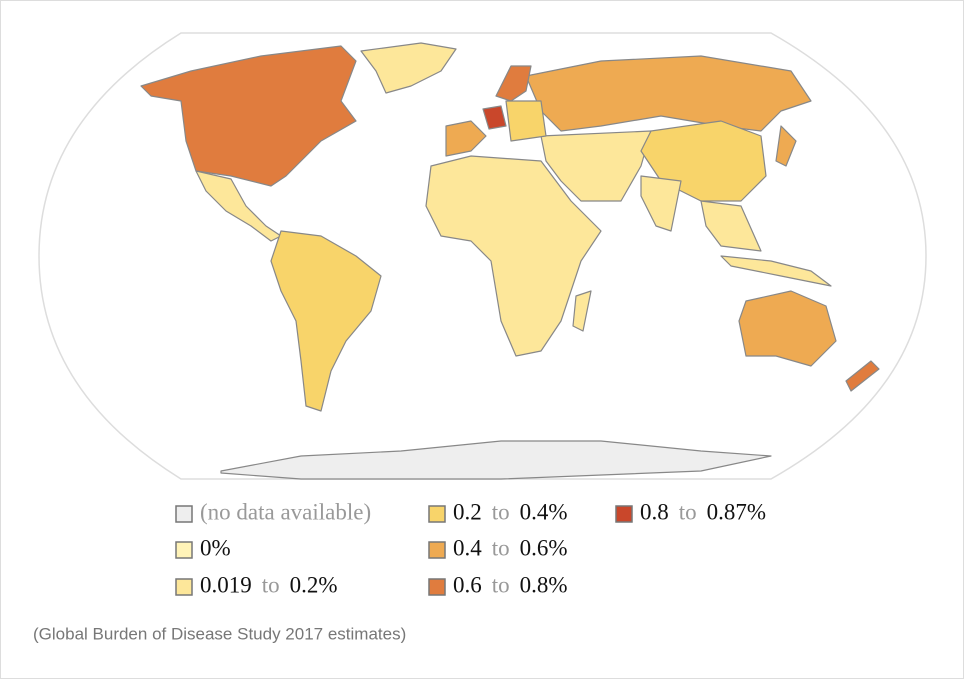 The image size is (964, 679). What do you see at coordinates (544, 547) in the screenshot?
I see `legend-high: 0.6%` at bounding box center [544, 547].